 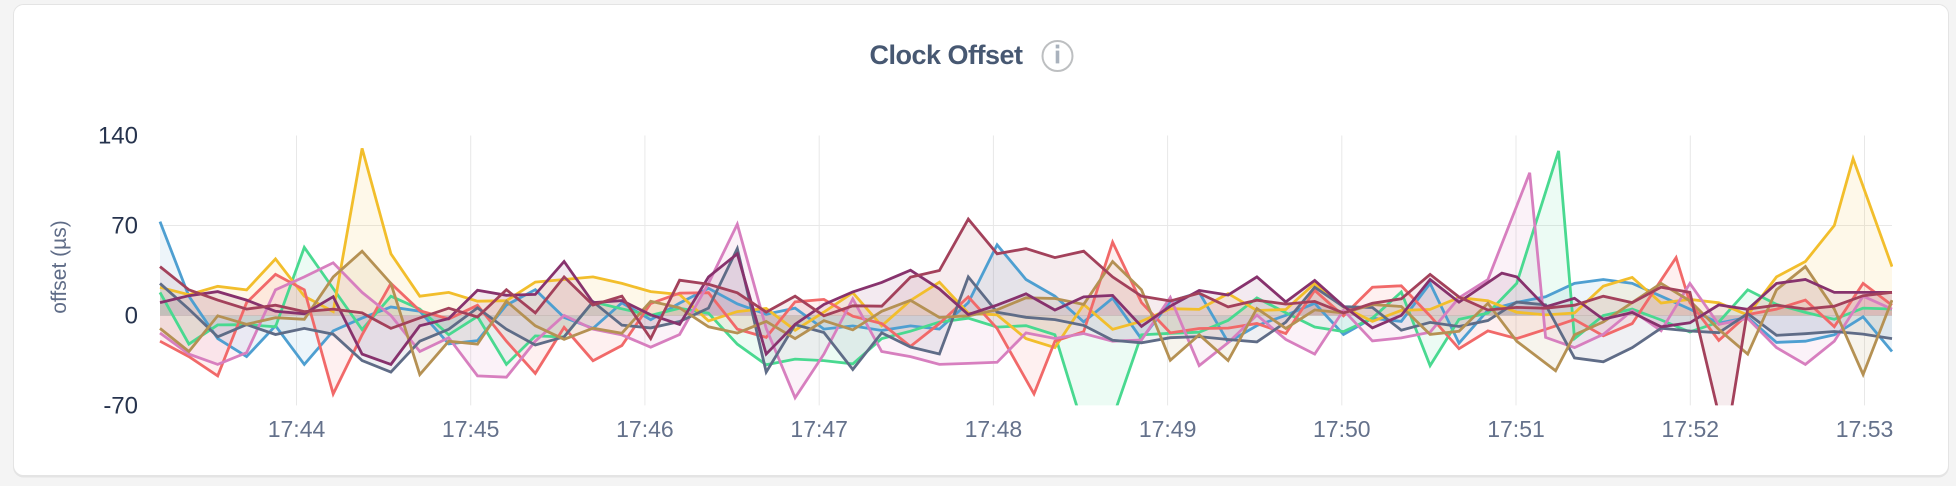 I want to click on svg-text: -70, so click(x=120, y=405).